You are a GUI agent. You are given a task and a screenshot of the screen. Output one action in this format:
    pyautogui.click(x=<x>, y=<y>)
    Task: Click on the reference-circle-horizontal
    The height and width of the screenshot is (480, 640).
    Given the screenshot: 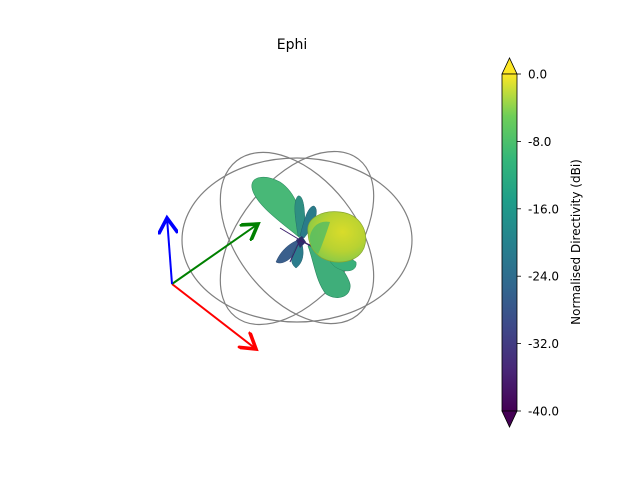 What is the action you would take?
    pyautogui.click(x=297, y=240)
    